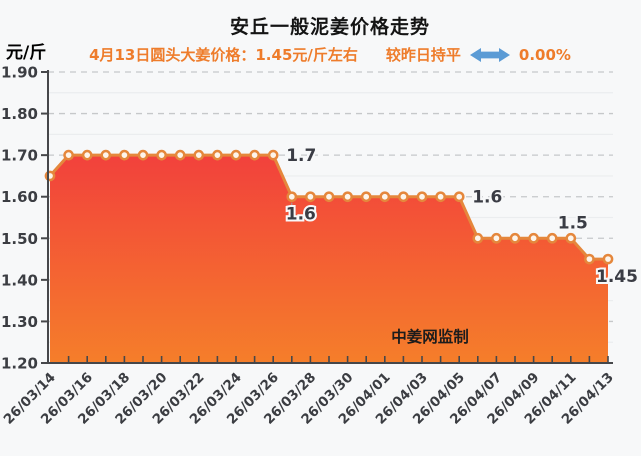 This screenshot has height=456, width=641. I want to click on y-axis-tick-label: 1.50, so click(19, 239).